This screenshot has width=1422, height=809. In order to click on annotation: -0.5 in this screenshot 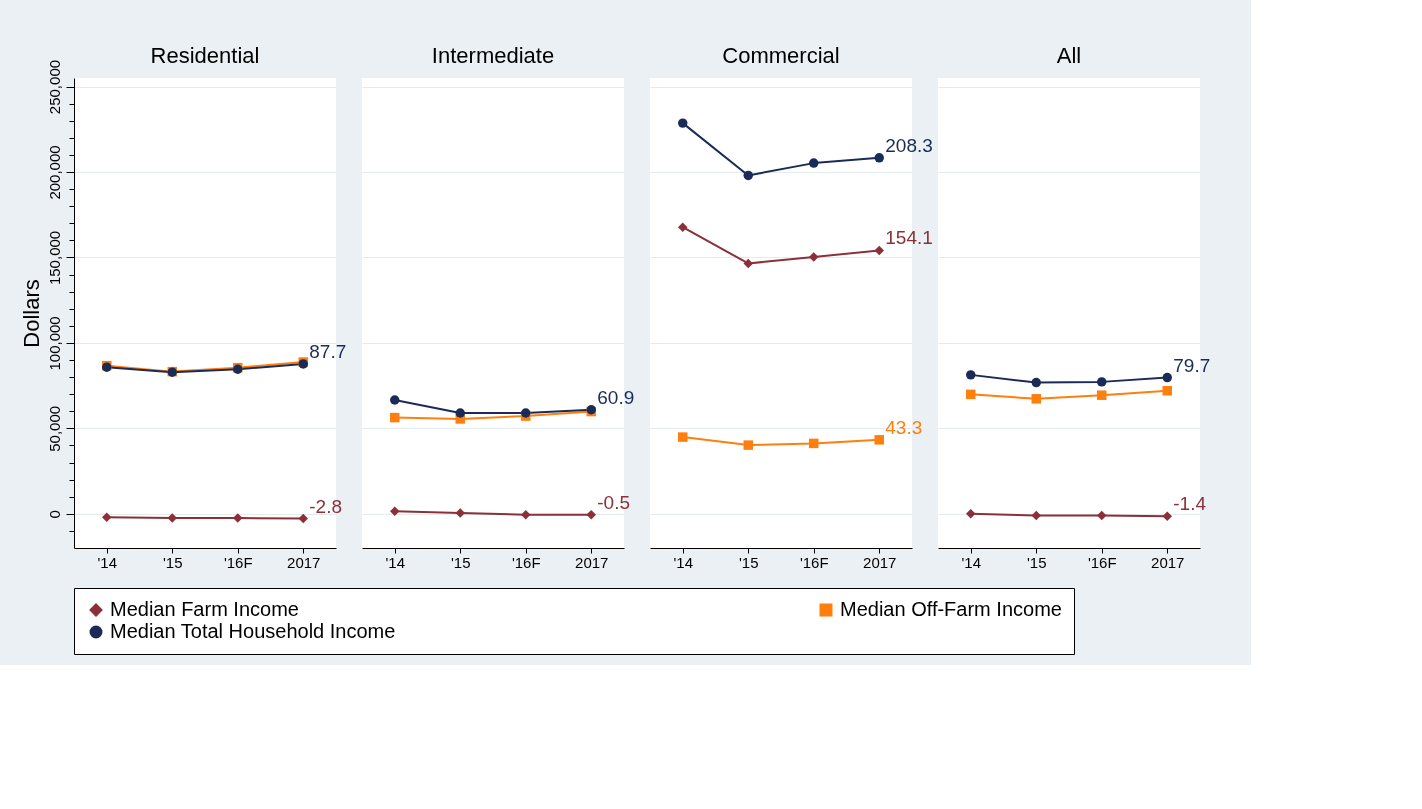, I will do `click(613, 502)`.